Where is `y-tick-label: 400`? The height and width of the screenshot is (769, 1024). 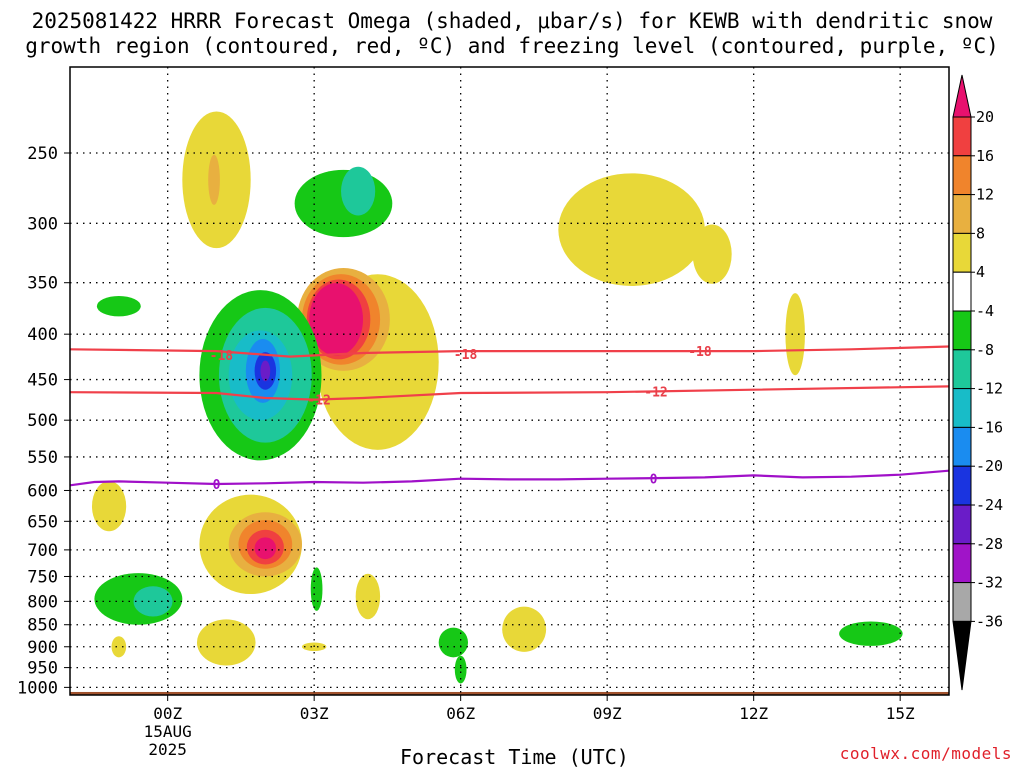
y-tick-label: 400 is located at coordinates (42, 335).